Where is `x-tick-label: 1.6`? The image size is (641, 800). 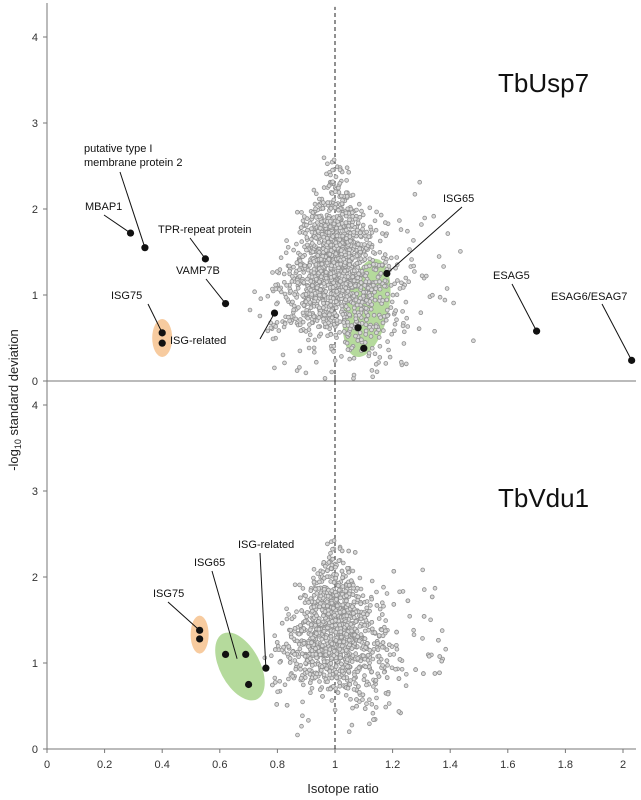
x-tick-label: 1.6 is located at coordinates (507, 765).